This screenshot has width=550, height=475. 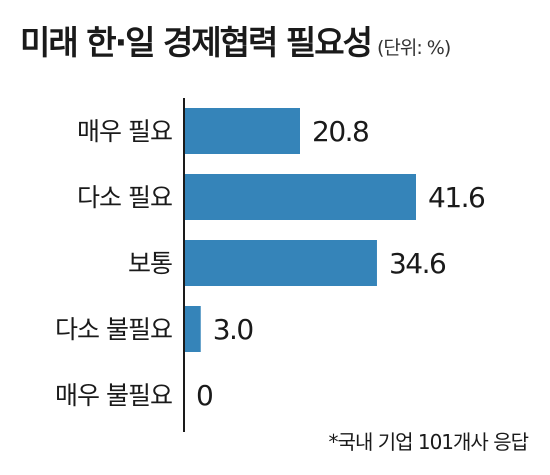 I want to click on category-label-2: 다소 필요, so click(x=124, y=197).